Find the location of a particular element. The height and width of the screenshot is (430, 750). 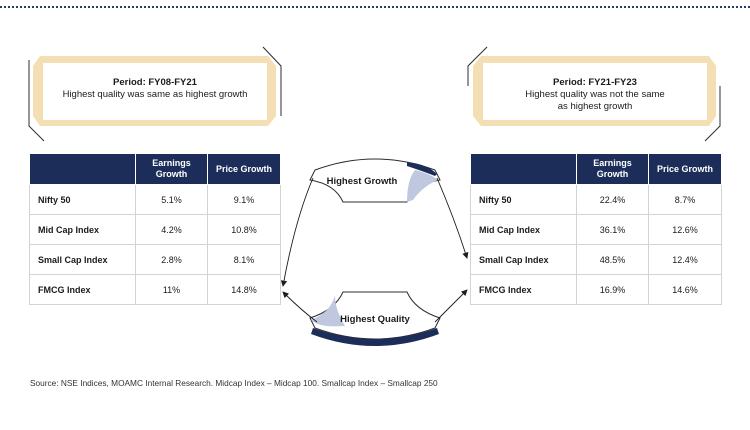

table-row: Nifty 50 5.1% 9.1% is located at coordinates (155, 199).